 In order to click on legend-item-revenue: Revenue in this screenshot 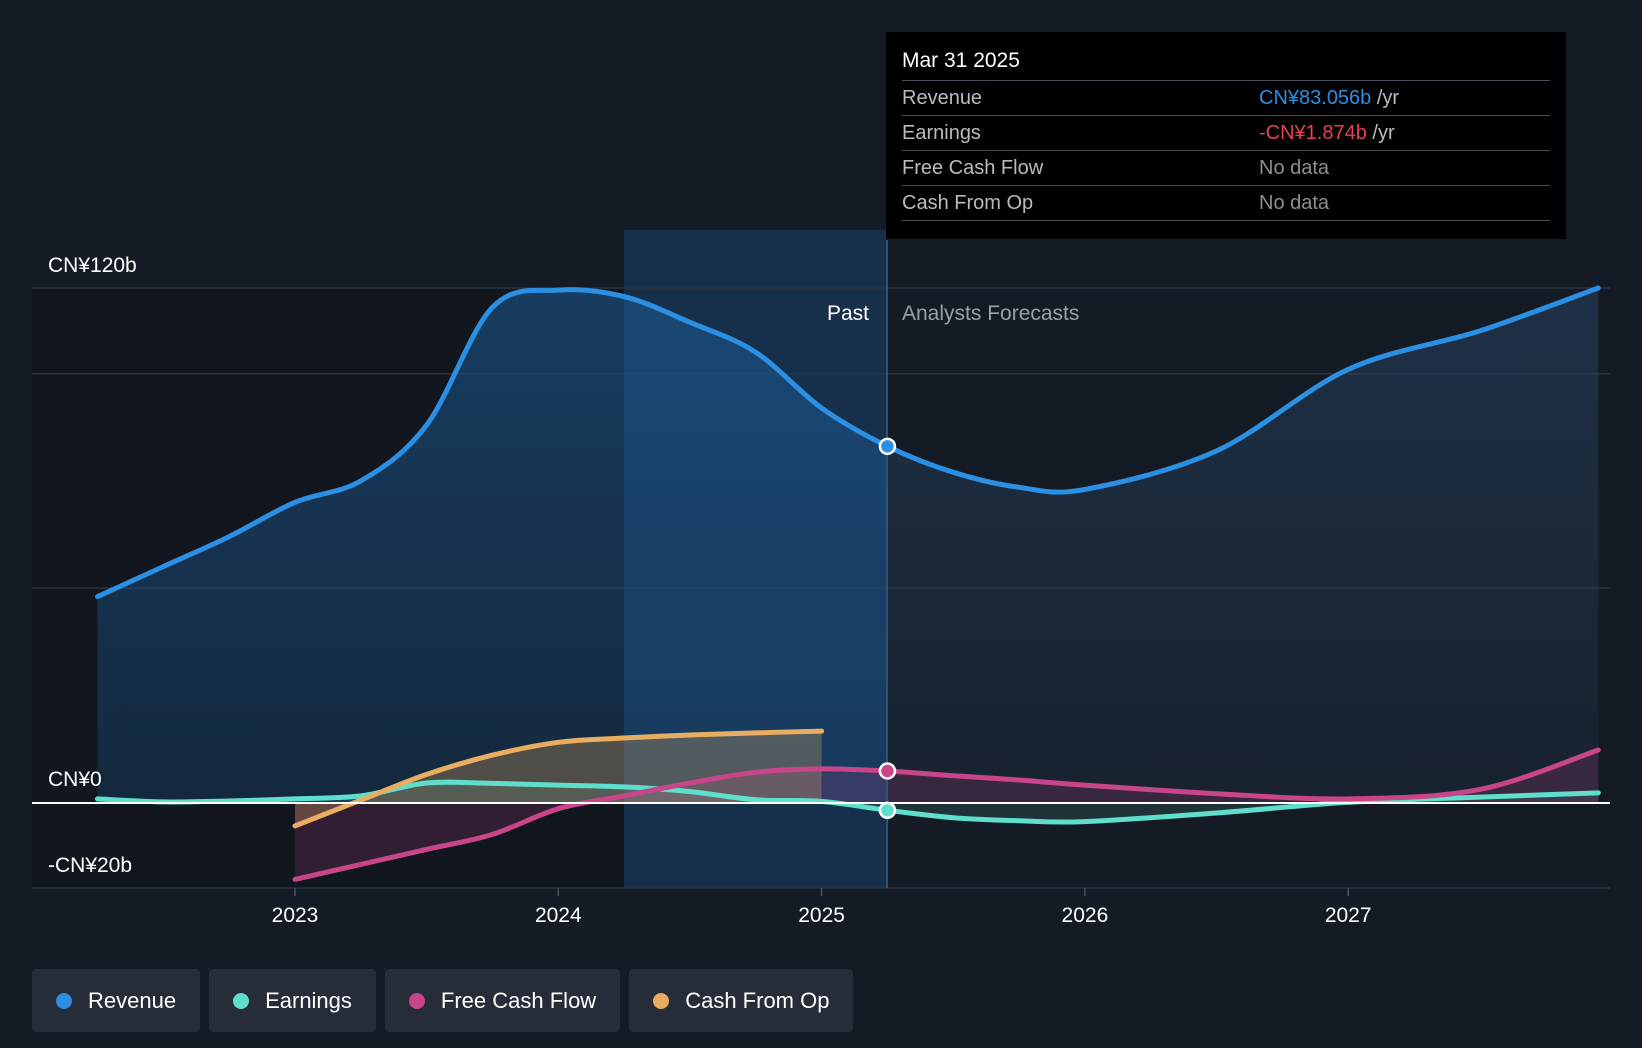, I will do `click(116, 1000)`.